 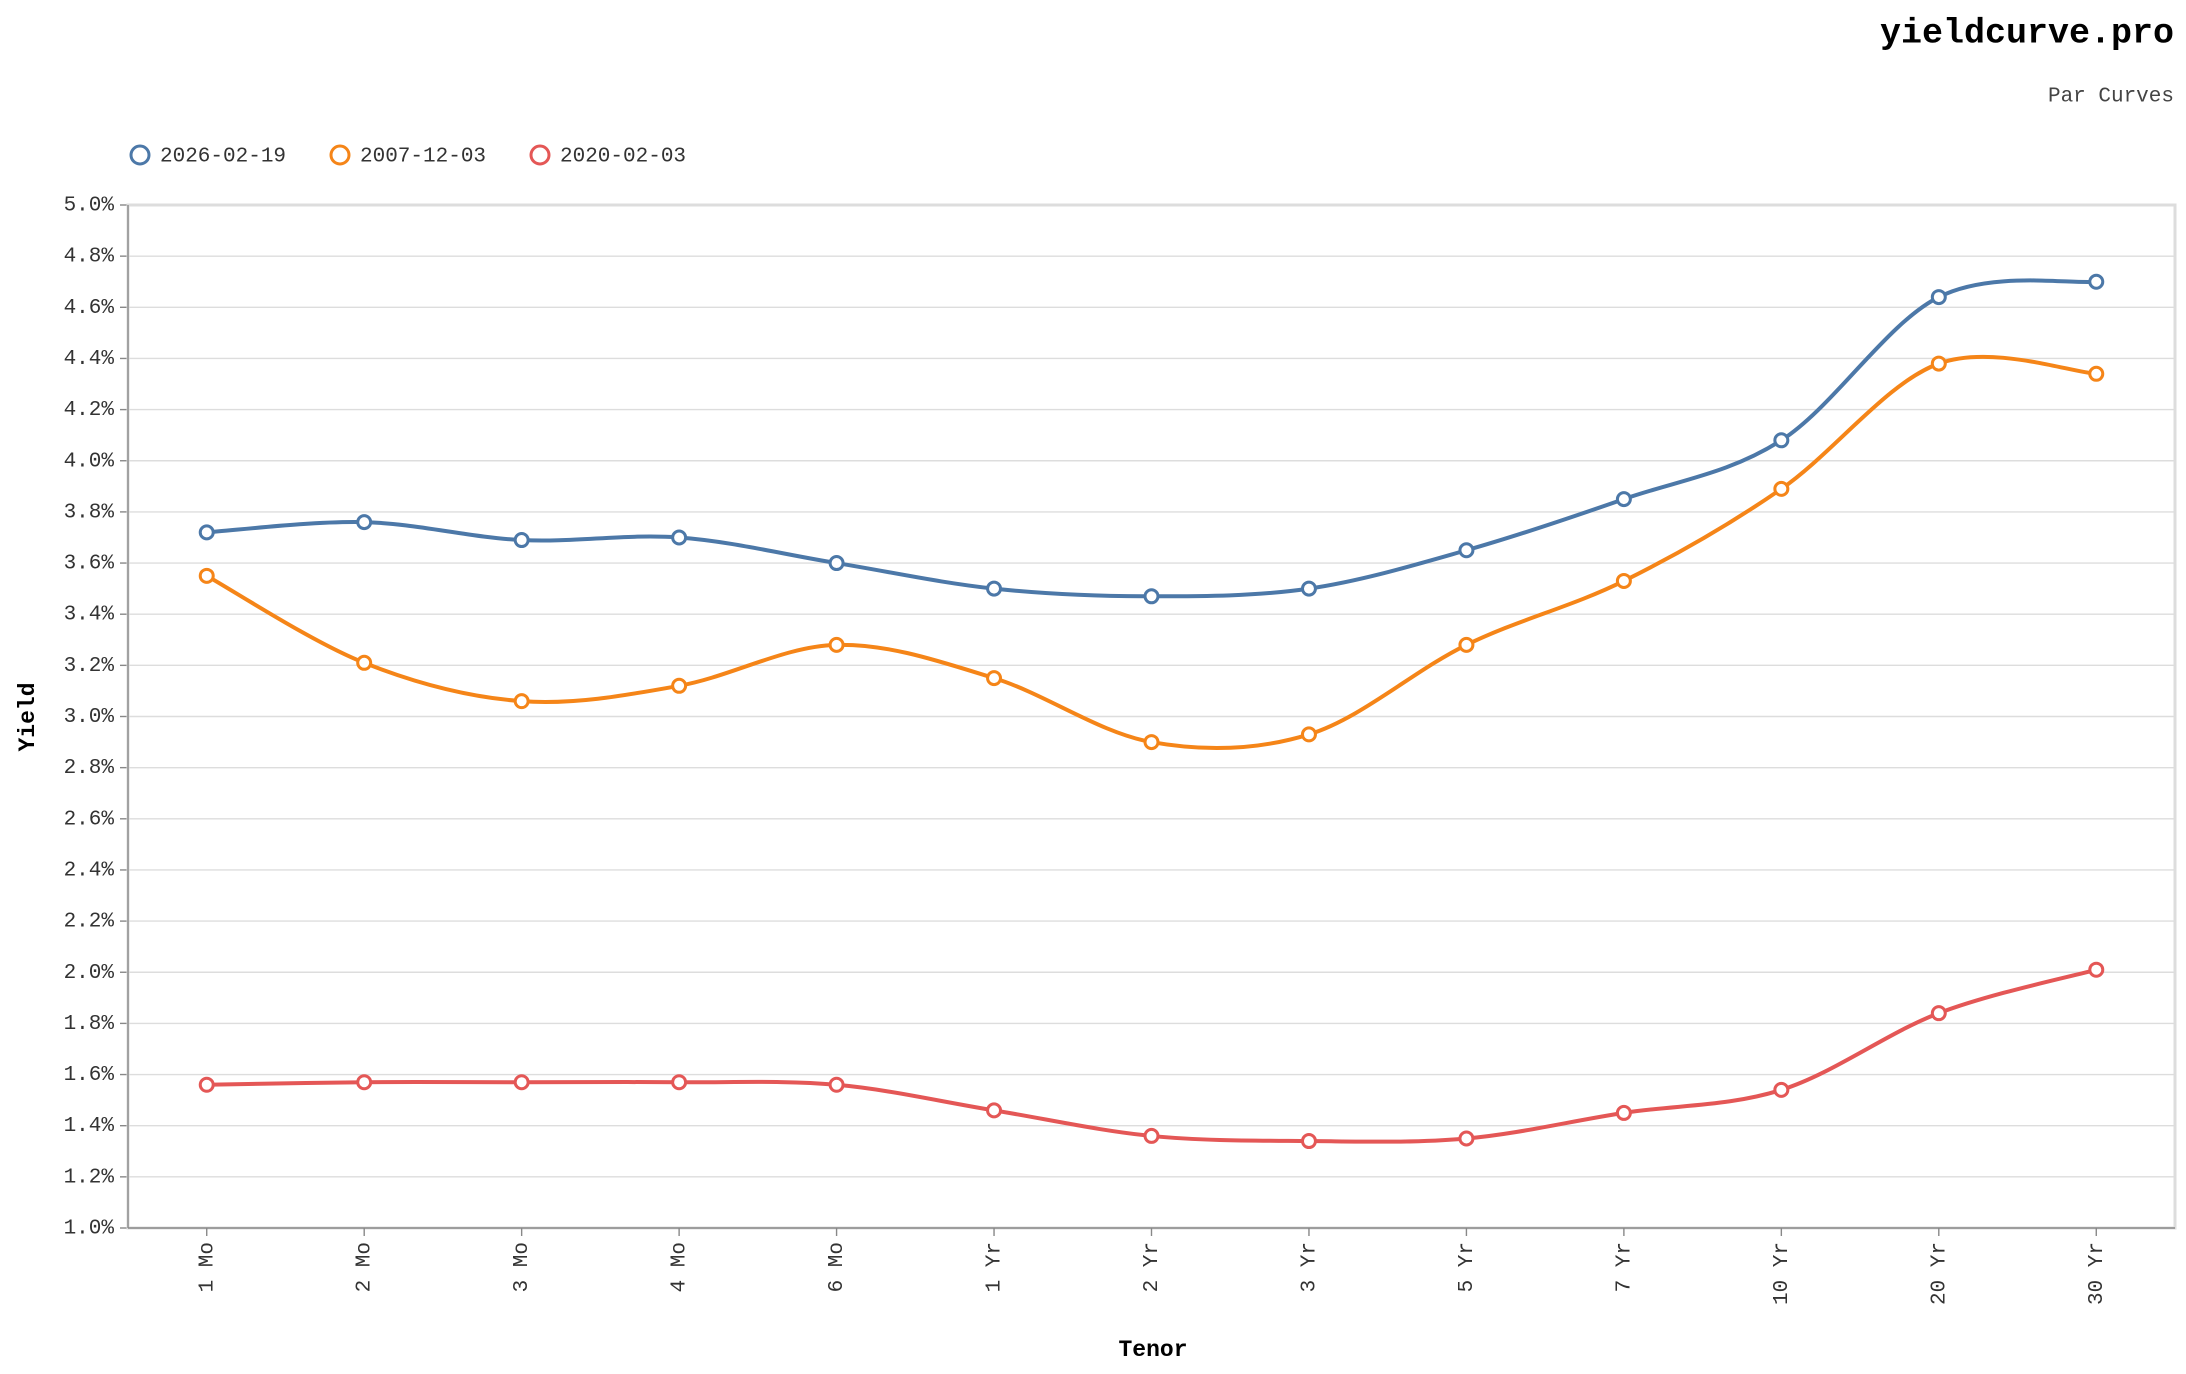 What do you see at coordinates (522, 1267) in the screenshot?
I see `x-tick-label: 3 Mo` at bounding box center [522, 1267].